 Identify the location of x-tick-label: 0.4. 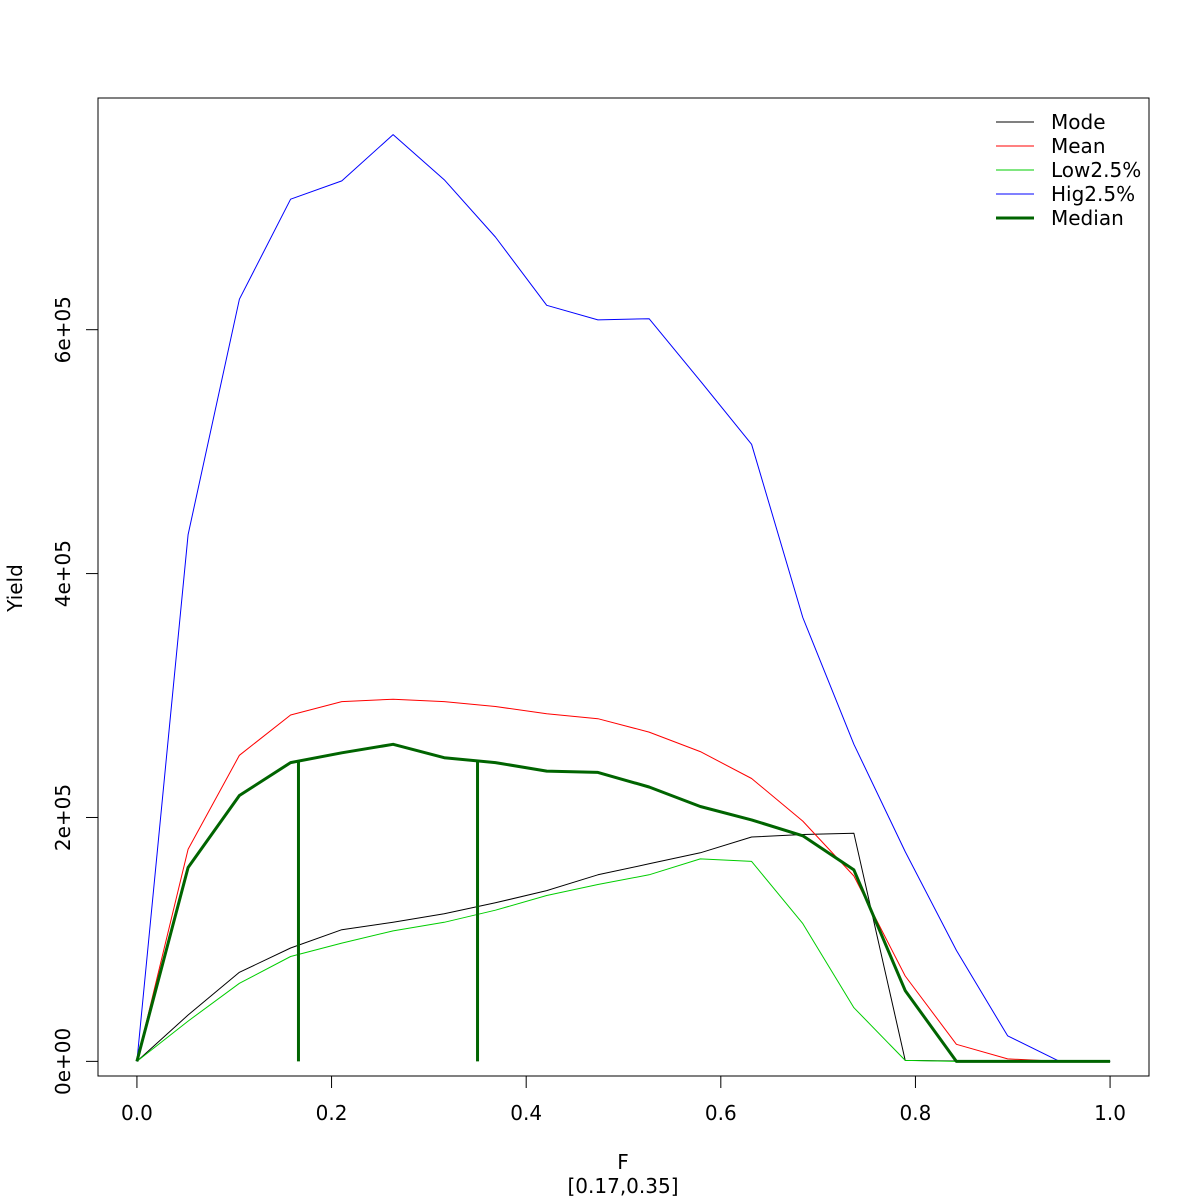
(526, 1113).